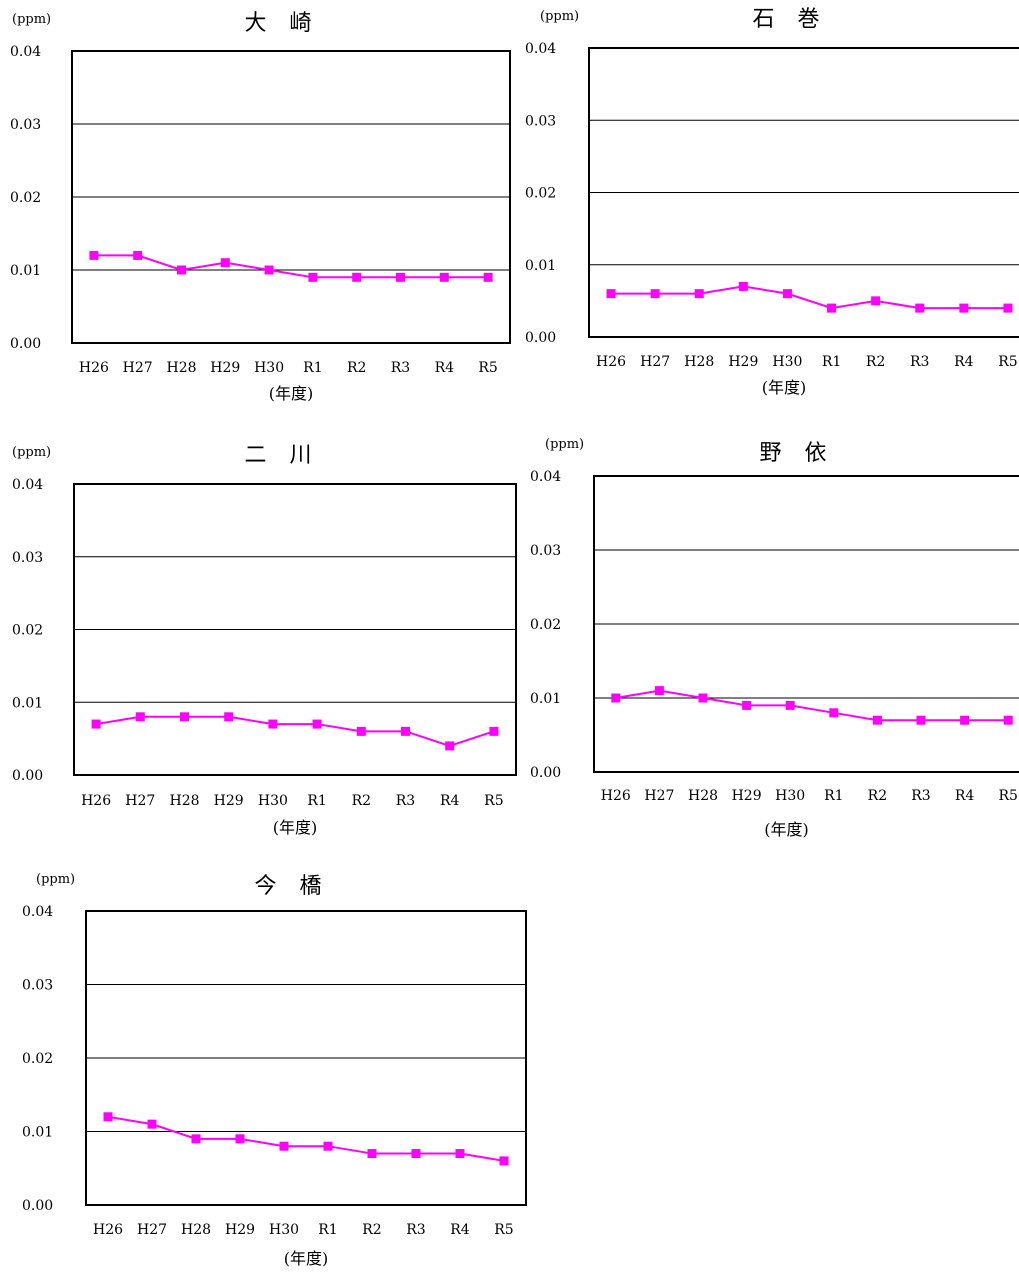  What do you see at coordinates (292, 886) in the screenshot?
I see `chart-title: 今 橋` at bounding box center [292, 886].